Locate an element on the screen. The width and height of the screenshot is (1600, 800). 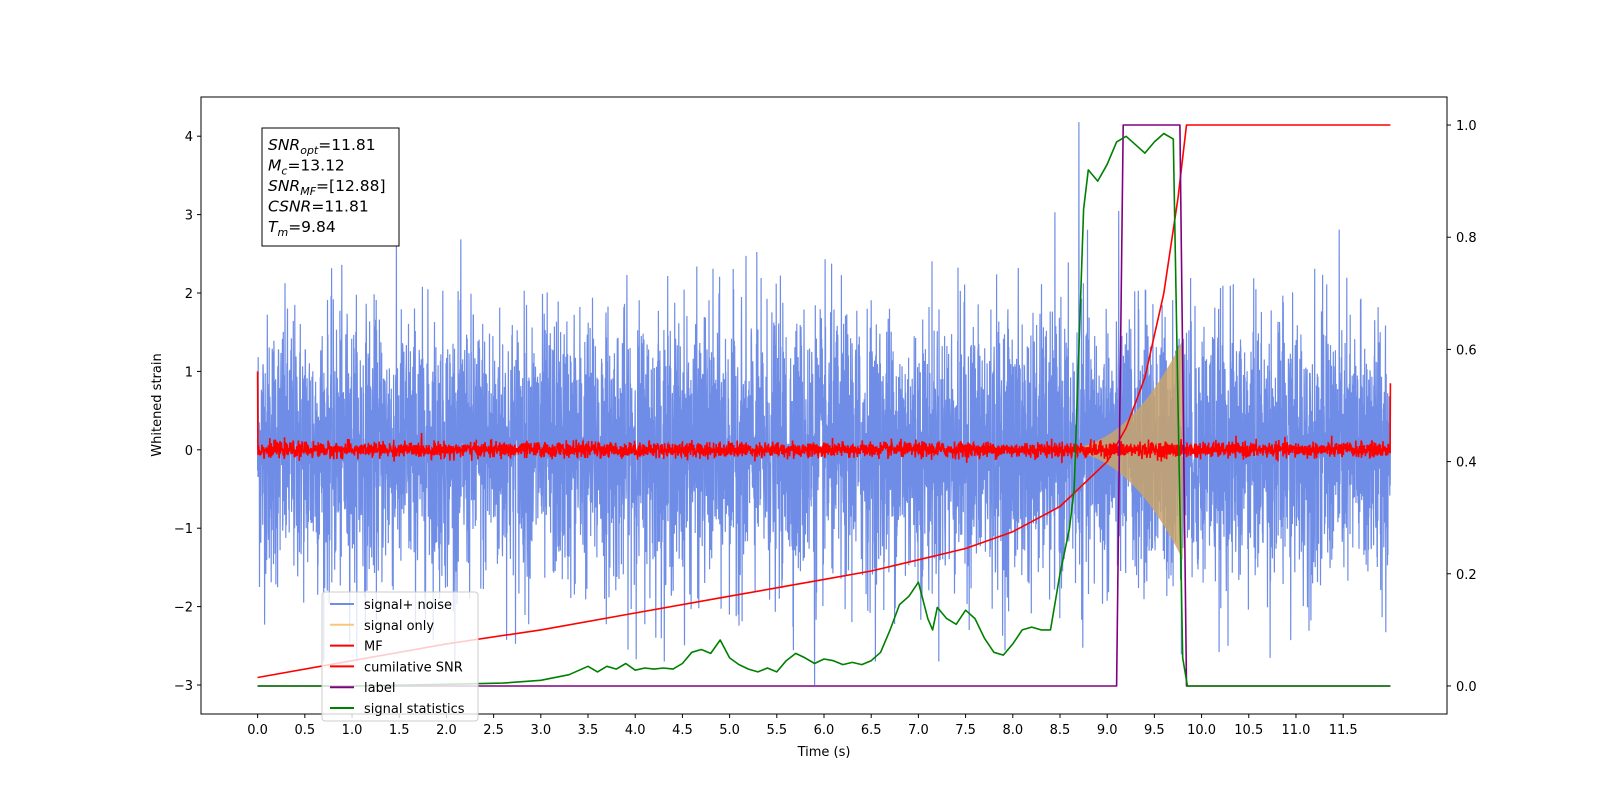
x-tick-label: 5.5 is located at coordinates (776, 730).